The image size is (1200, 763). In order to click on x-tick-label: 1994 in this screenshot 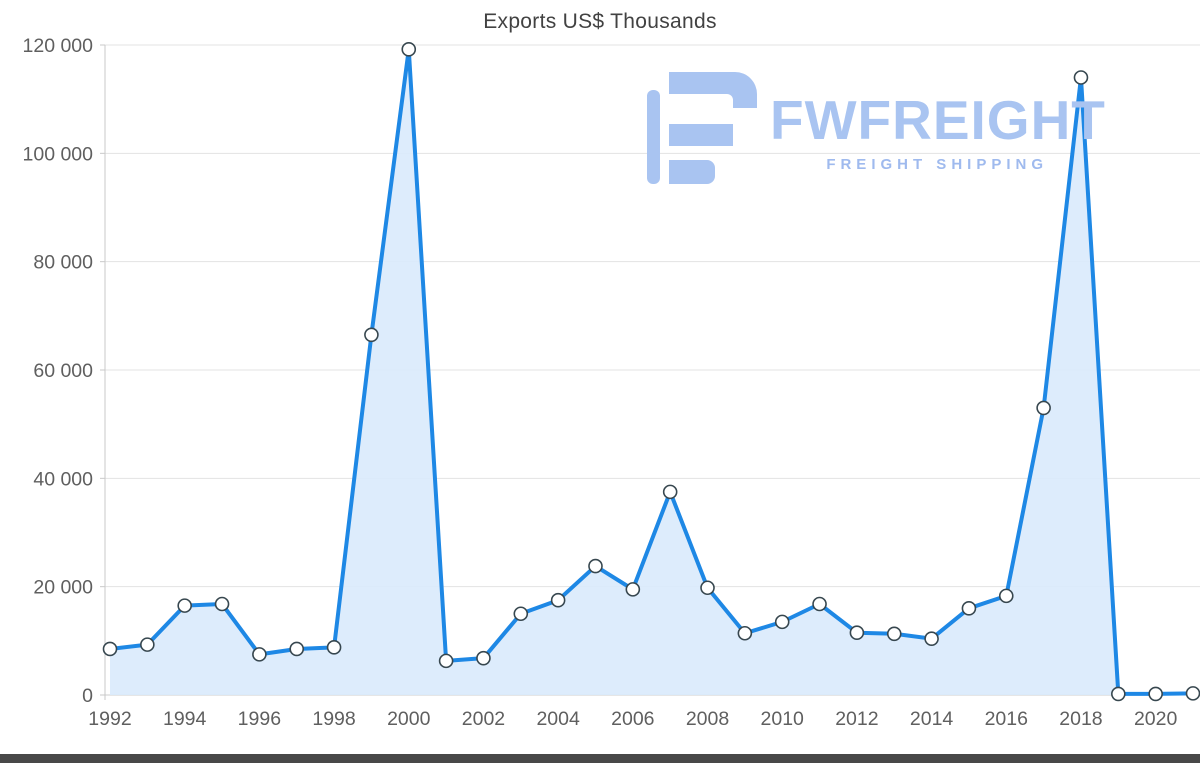, I will do `click(185, 719)`.